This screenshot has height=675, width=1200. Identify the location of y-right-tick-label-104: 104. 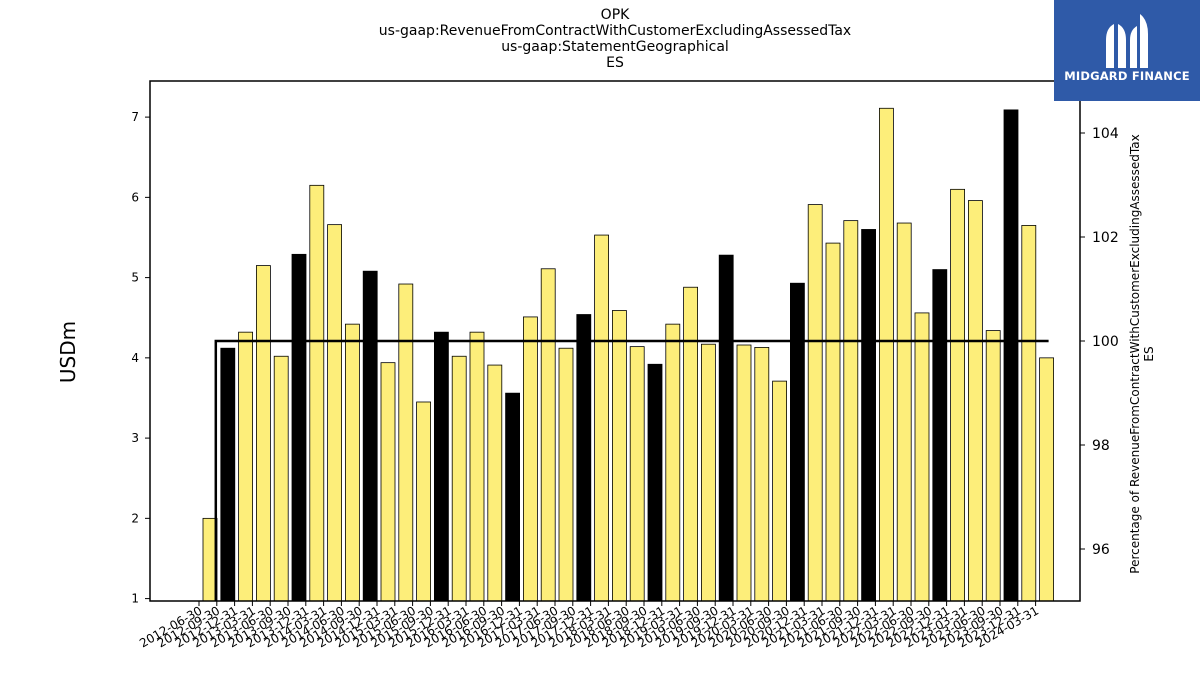
(1105, 134).